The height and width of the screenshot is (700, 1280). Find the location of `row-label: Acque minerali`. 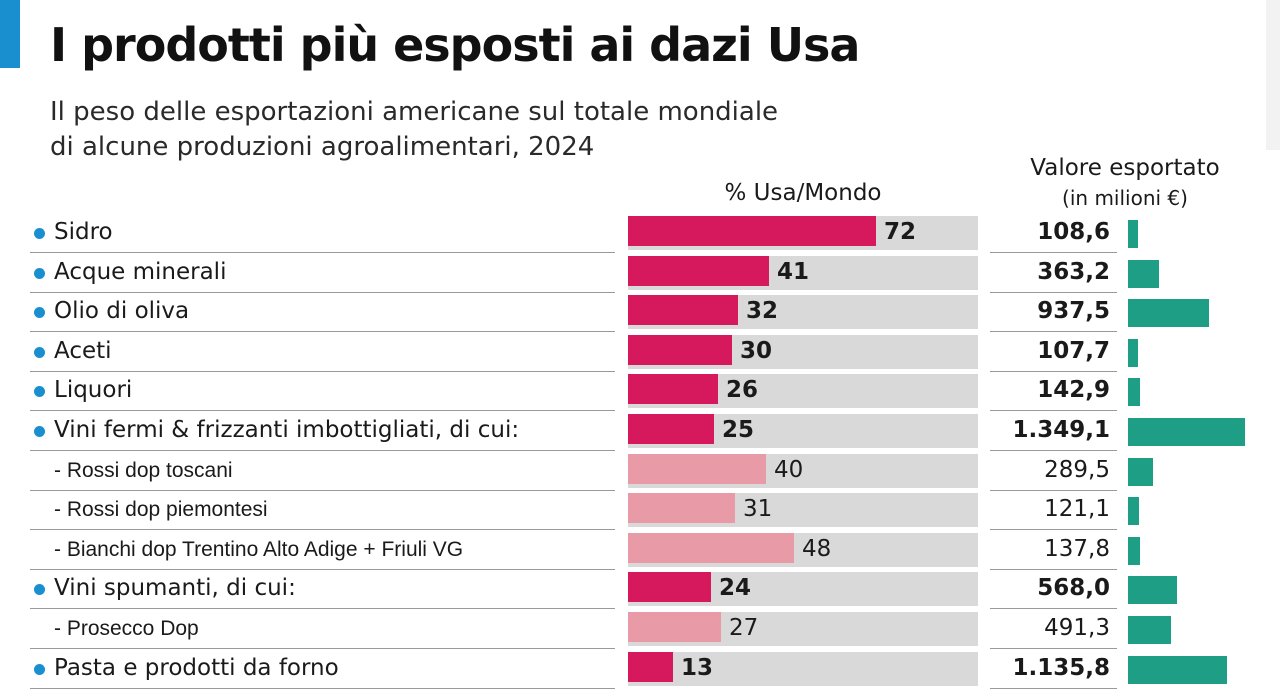

row-label: Acque minerali is located at coordinates (140, 272).